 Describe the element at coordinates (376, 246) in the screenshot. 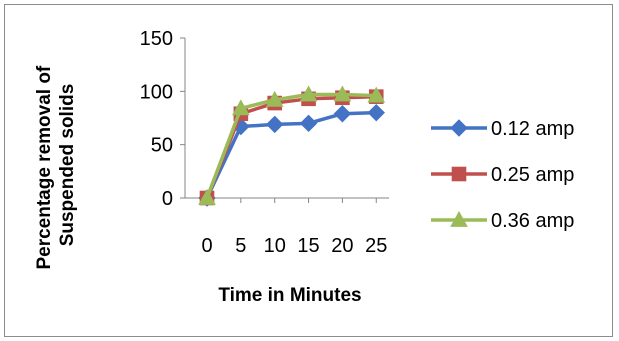

I see `x-tick-label: 25` at that location.